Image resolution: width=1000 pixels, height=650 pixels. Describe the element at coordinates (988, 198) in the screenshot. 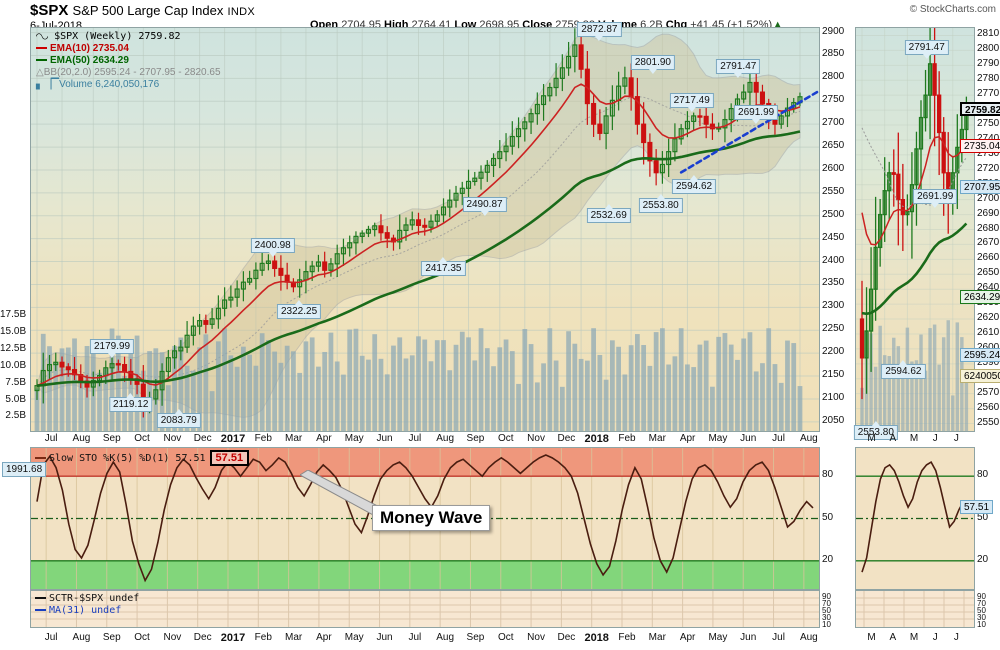

I see `mini-price-tick-2700: 2700` at that location.